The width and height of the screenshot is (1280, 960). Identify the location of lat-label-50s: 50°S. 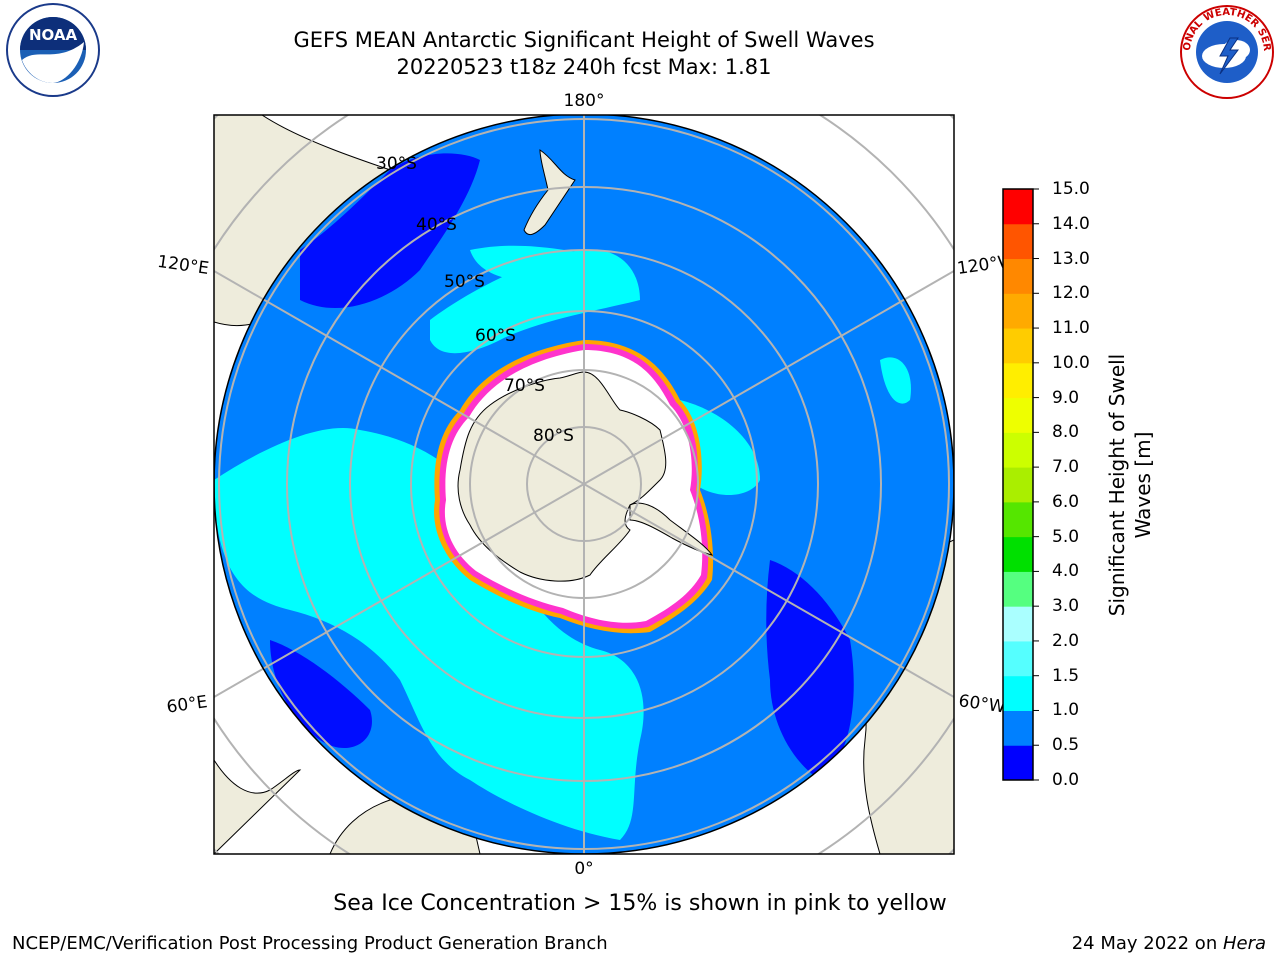
(464, 282).